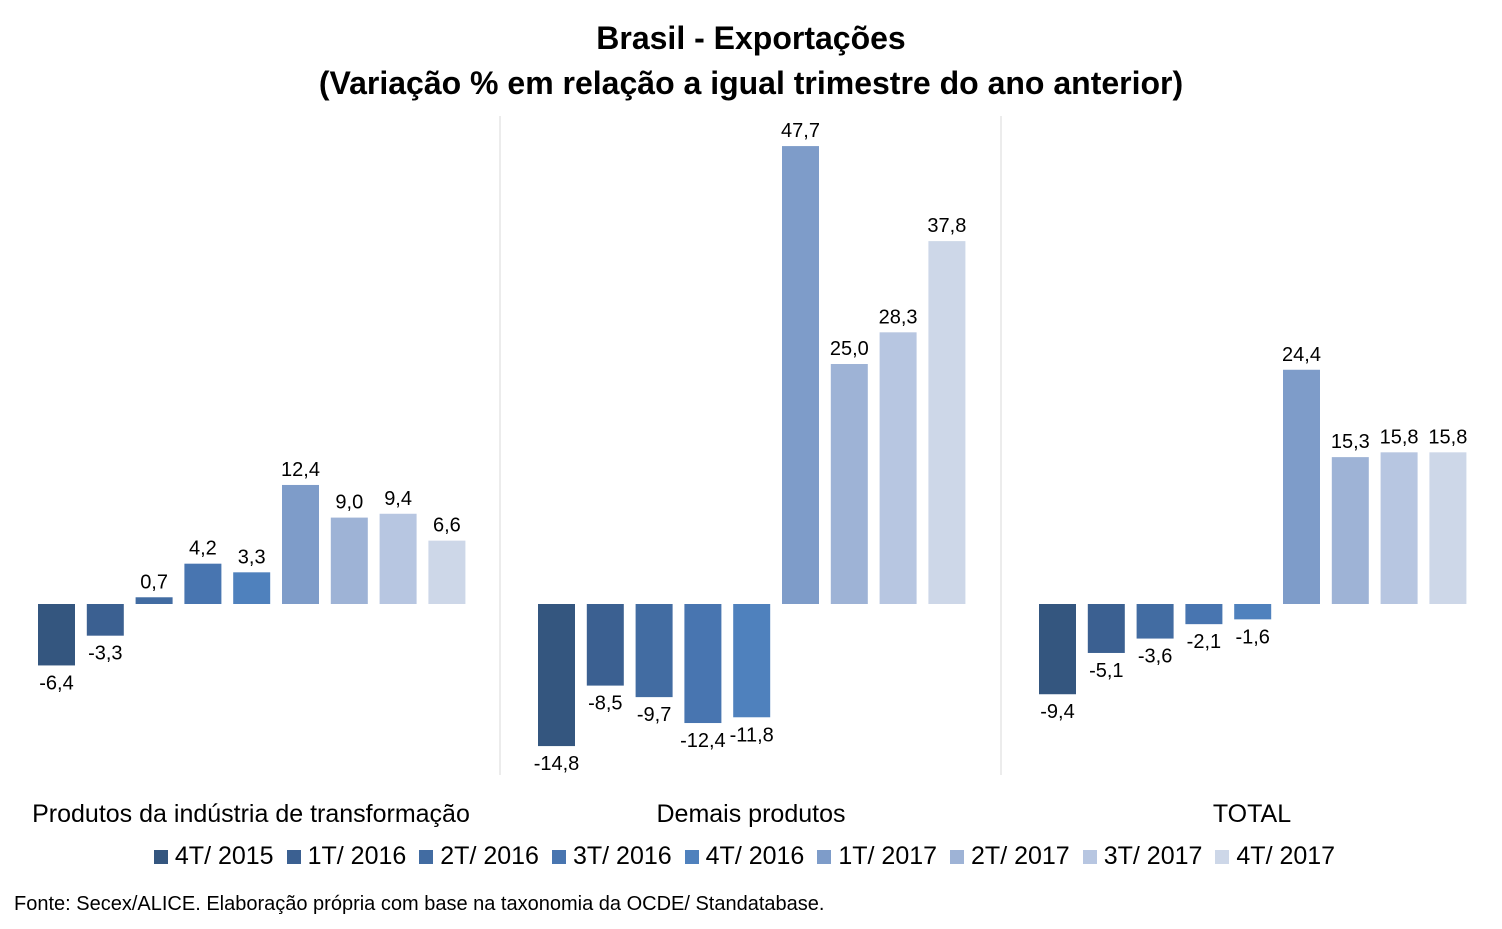  Describe the element at coordinates (755, 856) in the screenshot. I see `legend-label: 4T/ 2016` at that location.